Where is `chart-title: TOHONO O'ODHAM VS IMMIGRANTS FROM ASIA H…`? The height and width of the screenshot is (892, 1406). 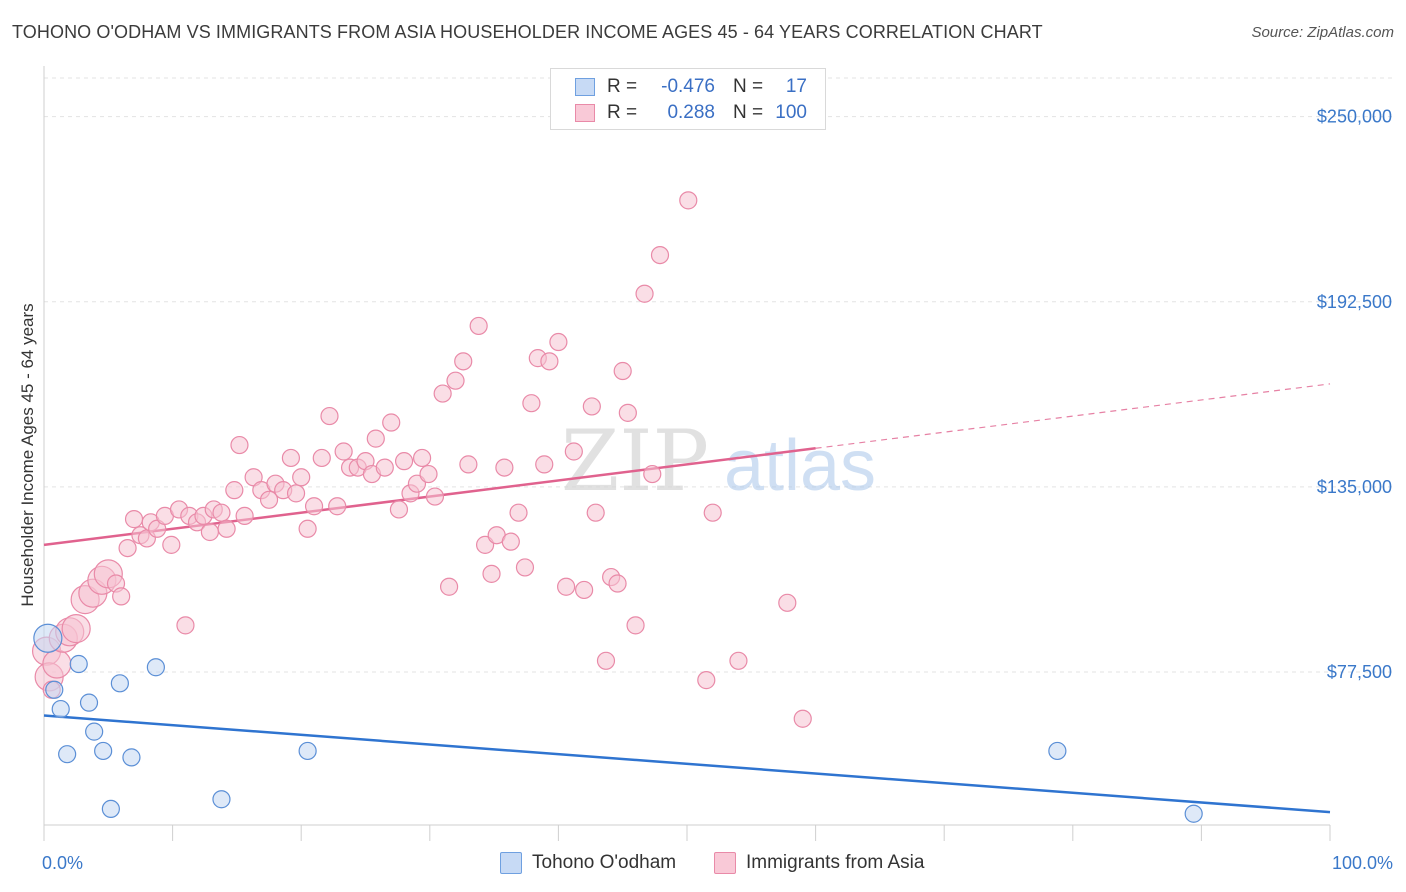
chart-title: TOHONO O'ODHAM VS IMMIGRANTS FROM ASIA H… is located at coordinates (527, 32).